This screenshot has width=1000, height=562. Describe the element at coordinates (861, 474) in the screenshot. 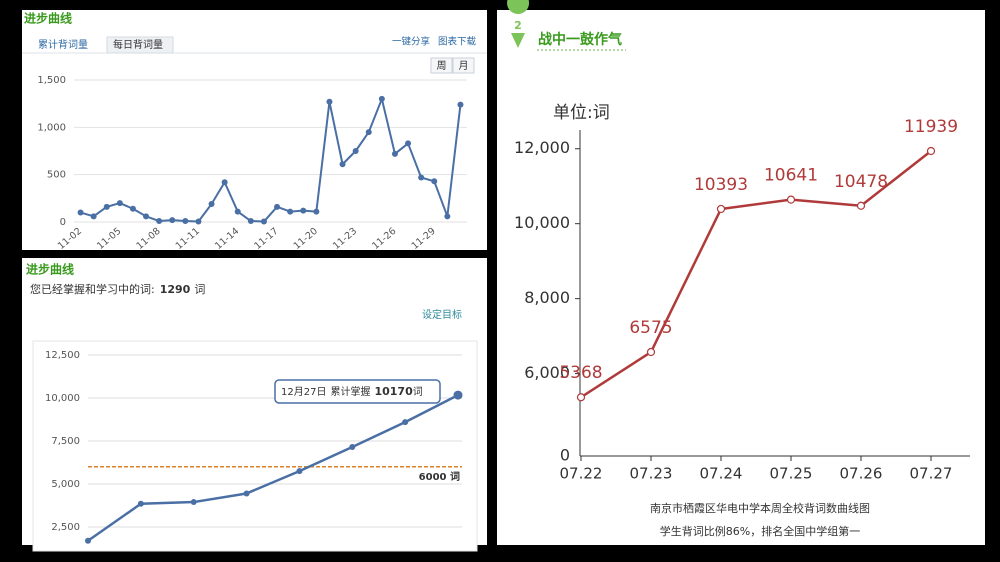

I see `x-tick-label: 07.26` at that location.